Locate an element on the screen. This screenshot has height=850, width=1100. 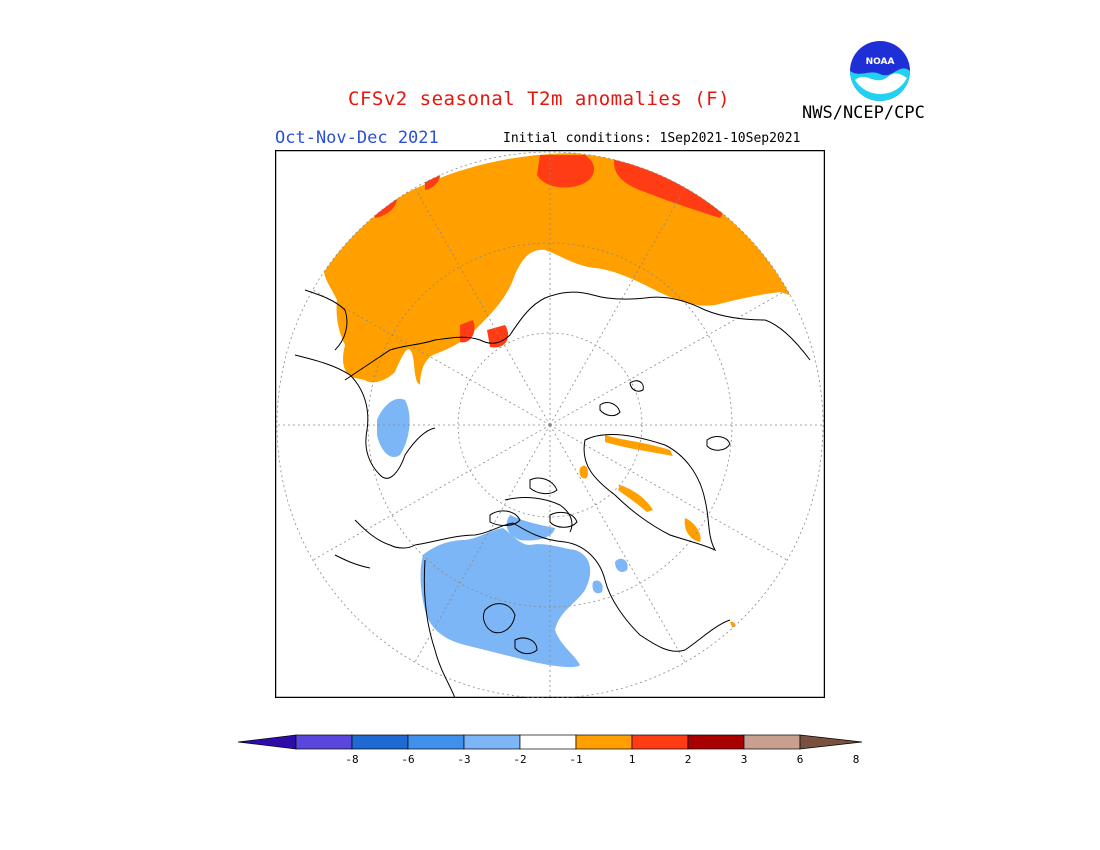
colorbar-label: 2 is located at coordinates (688, 759).